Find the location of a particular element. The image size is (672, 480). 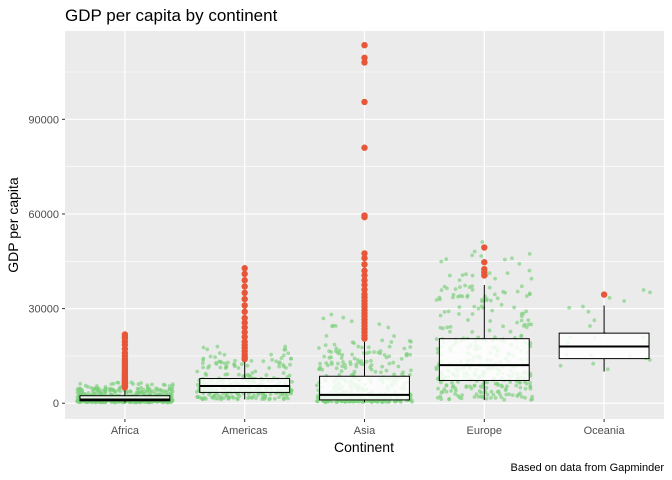

box-iqr is located at coordinates (125, 398).